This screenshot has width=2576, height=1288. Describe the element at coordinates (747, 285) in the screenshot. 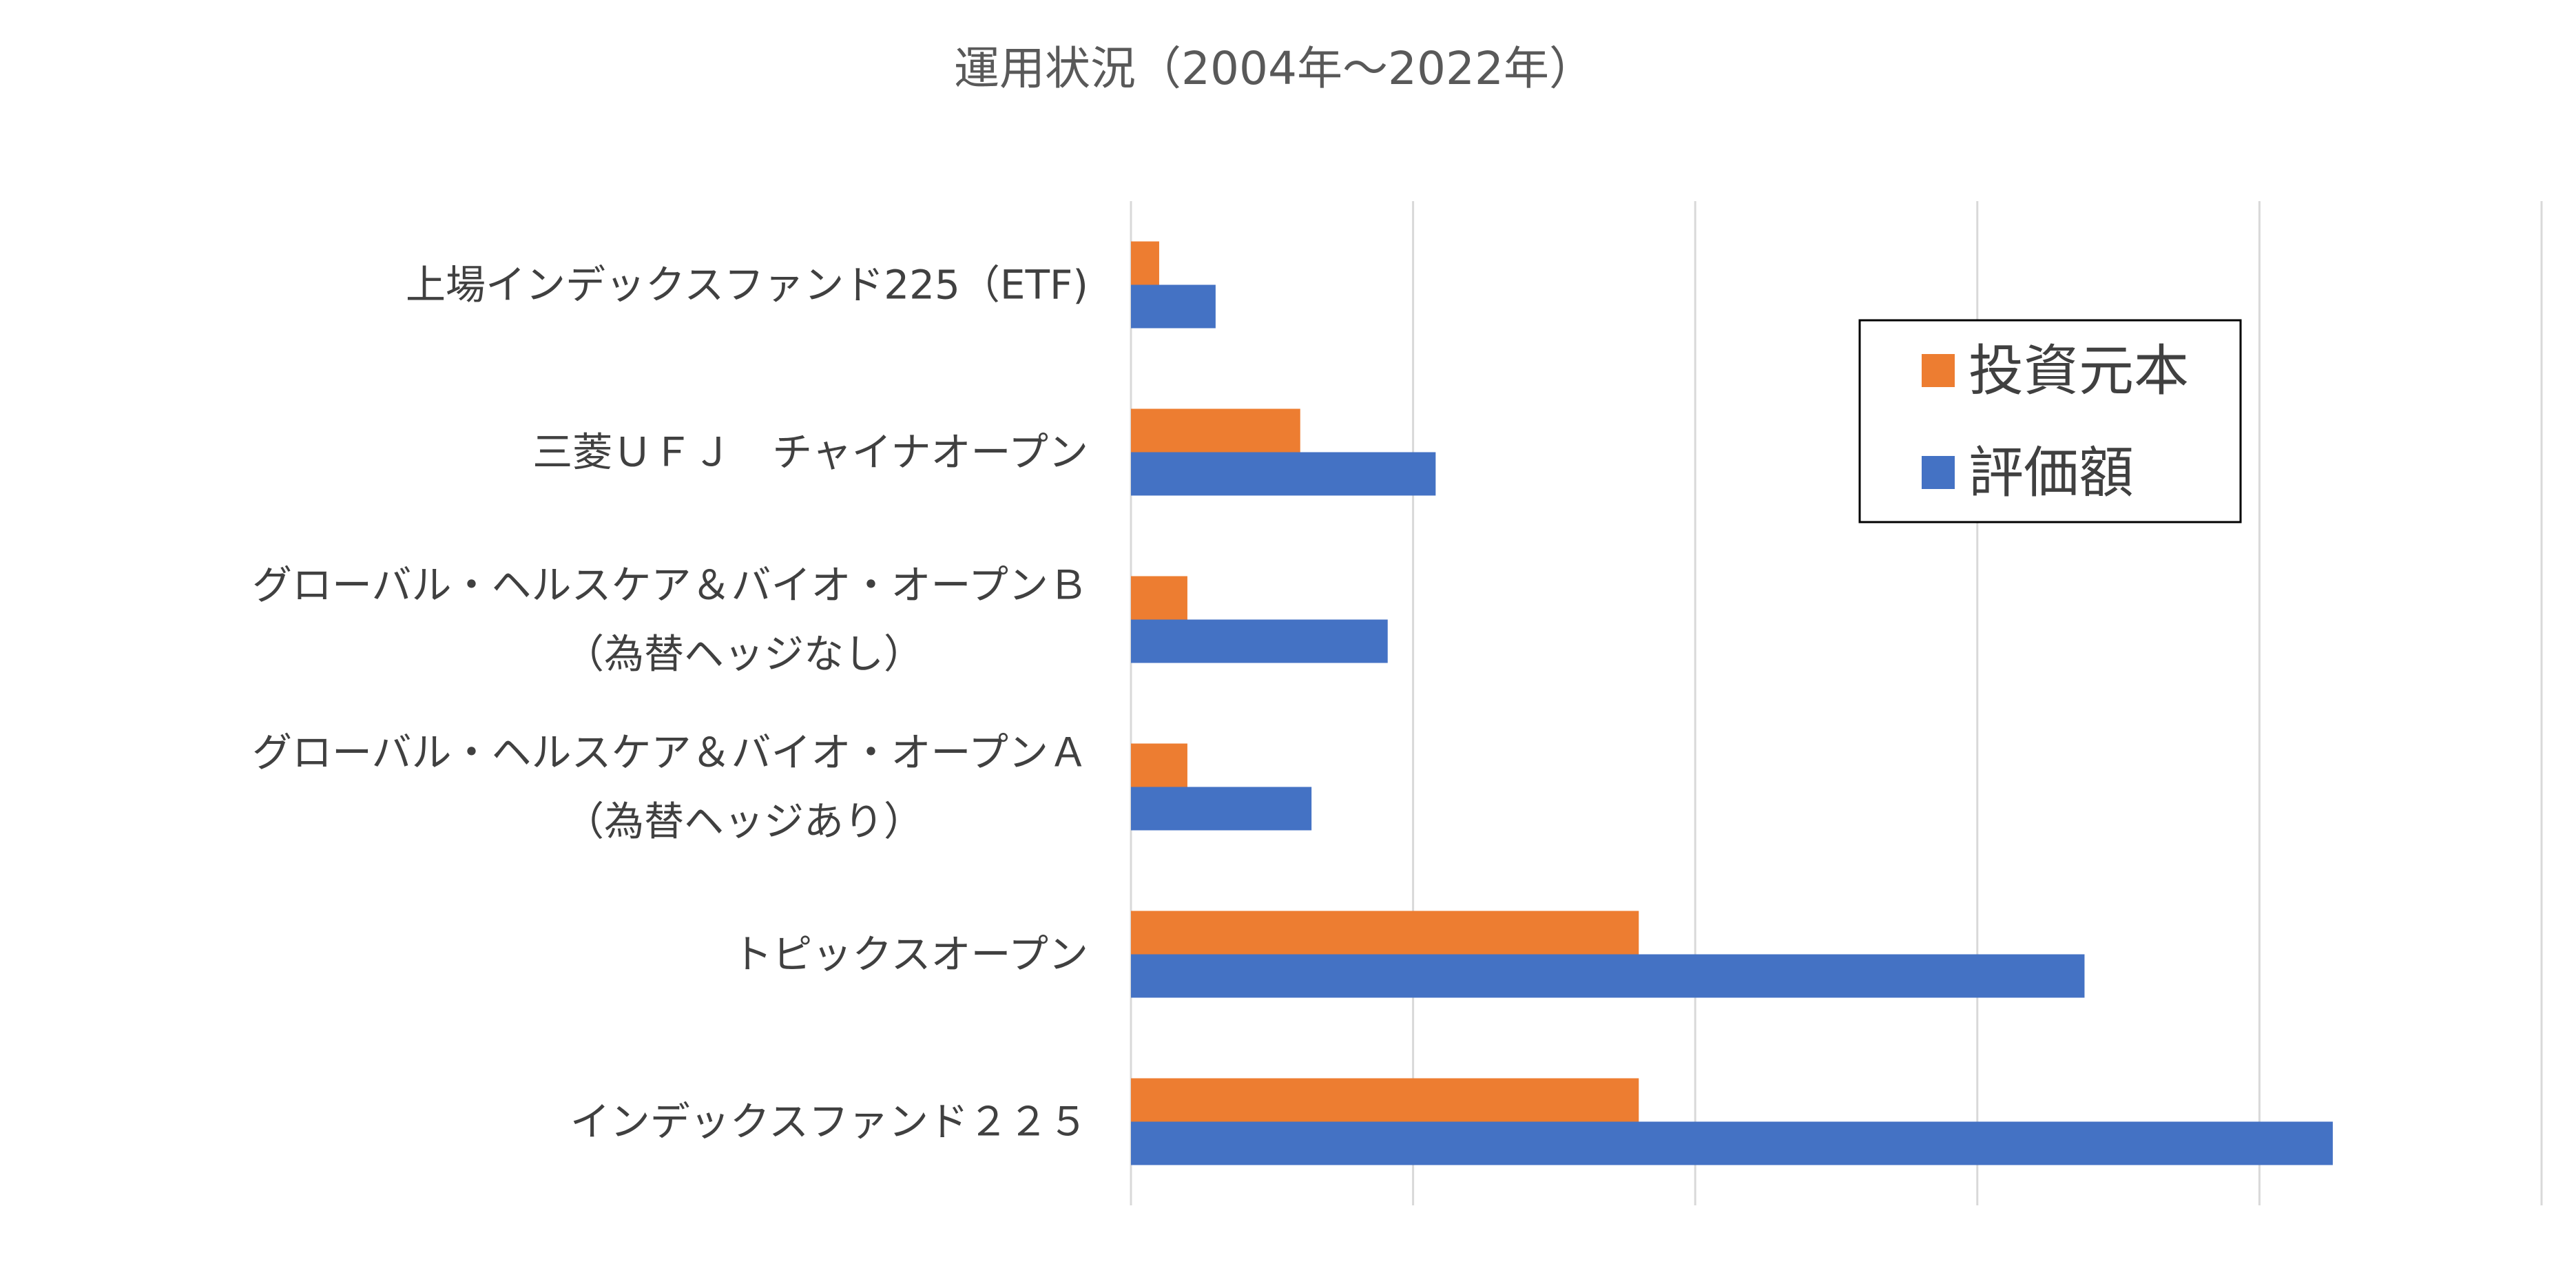

I see `category-label-0-0: 上場インデックスファンド225（ETF)` at that location.